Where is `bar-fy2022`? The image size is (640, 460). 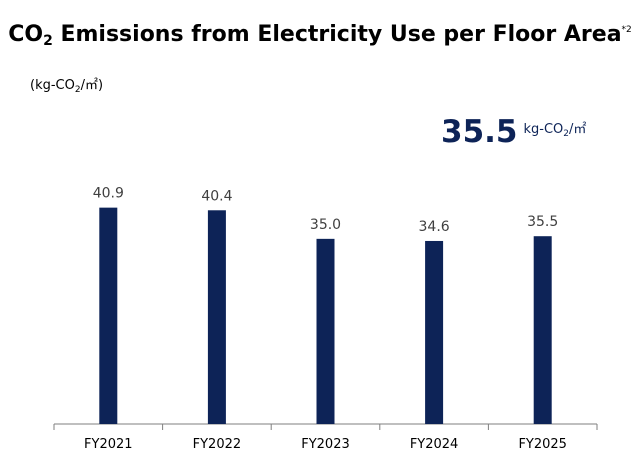
bar-fy2022 is located at coordinates (216, 317).